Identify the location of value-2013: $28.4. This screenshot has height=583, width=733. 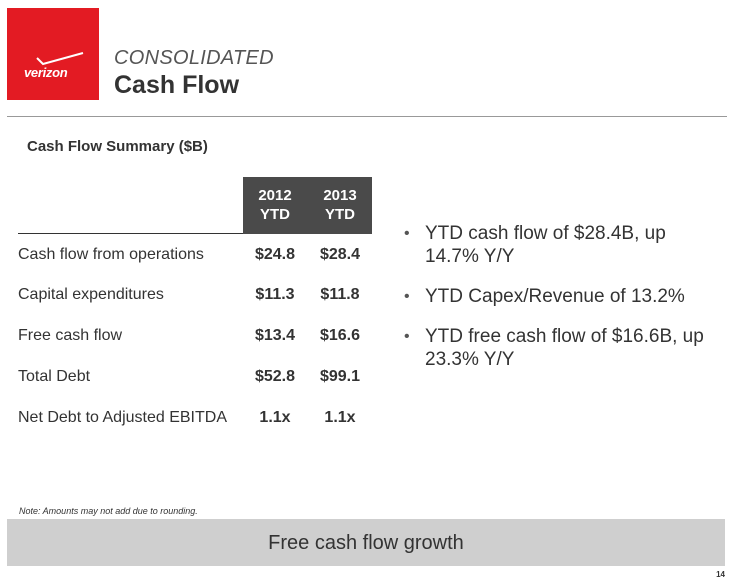
(340, 254).